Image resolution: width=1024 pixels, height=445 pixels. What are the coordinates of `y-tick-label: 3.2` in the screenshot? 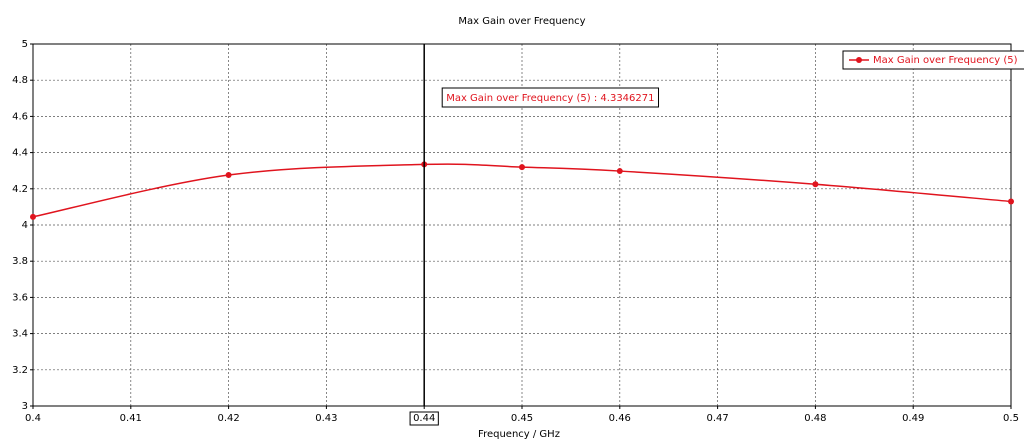 It's located at (20, 370).